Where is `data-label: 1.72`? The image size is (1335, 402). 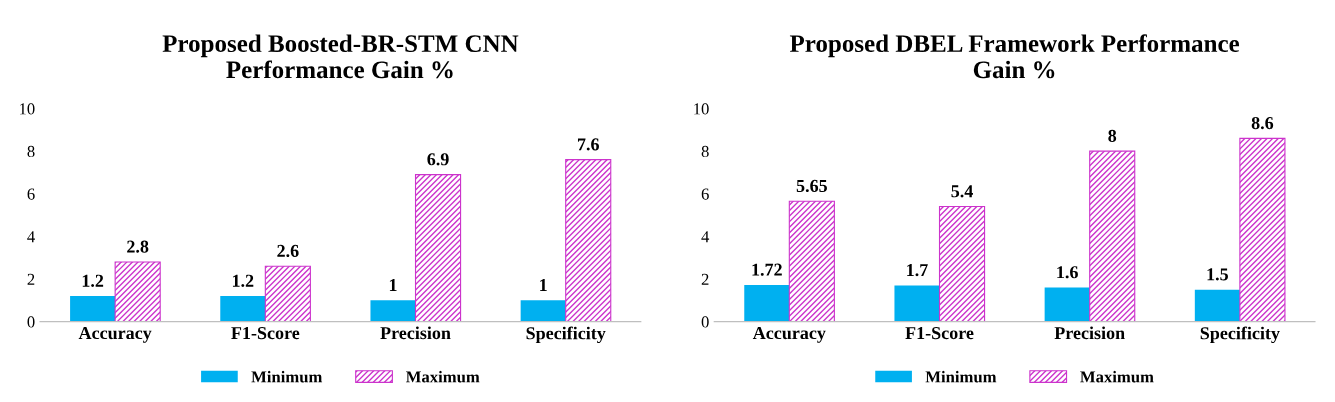
data-label: 1.72 is located at coordinates (767, 269).